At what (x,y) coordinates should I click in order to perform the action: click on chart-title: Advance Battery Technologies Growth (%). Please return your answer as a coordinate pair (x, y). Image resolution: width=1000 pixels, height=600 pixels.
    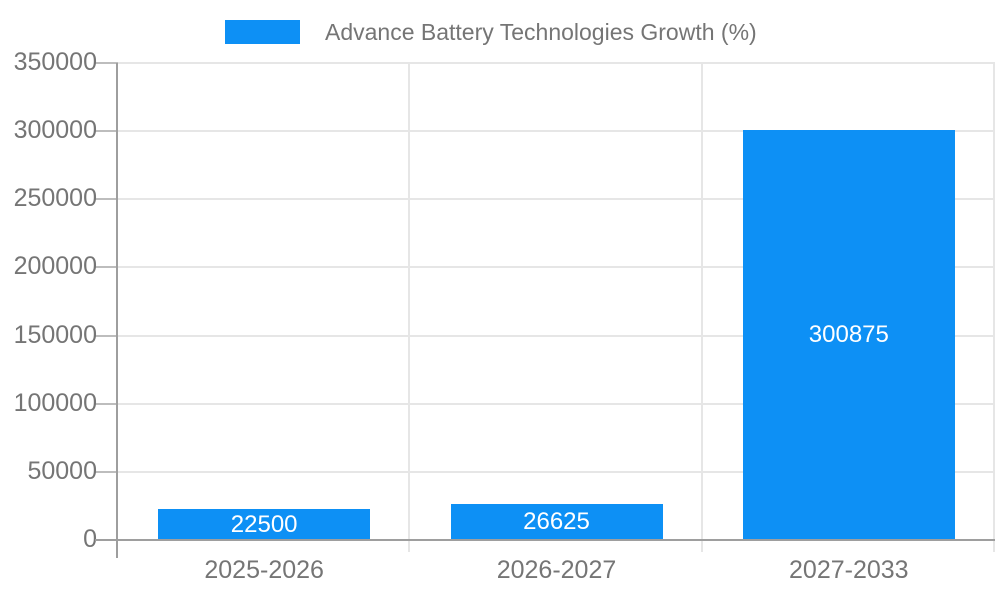
    Looking at the image, I should click on (541, 32).